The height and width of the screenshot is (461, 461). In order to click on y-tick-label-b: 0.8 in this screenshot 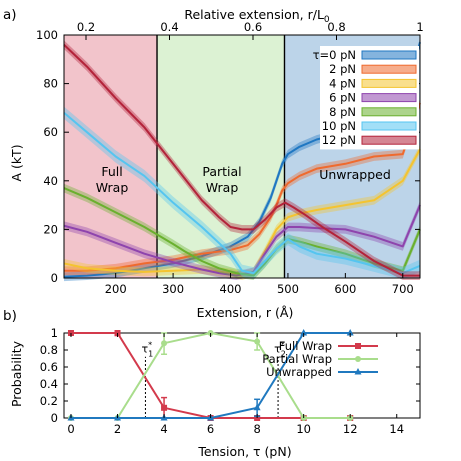, I will do `click(49, 350)`.